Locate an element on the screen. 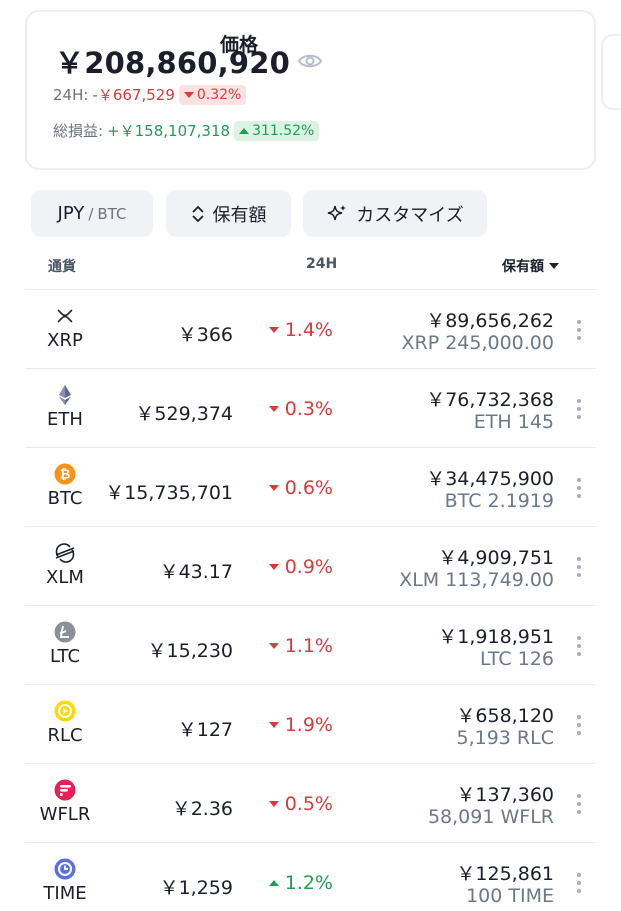 The width and height of the screenshot is (621, 911). asset-change-value: 1.4% is located at coordinates (308, 330).